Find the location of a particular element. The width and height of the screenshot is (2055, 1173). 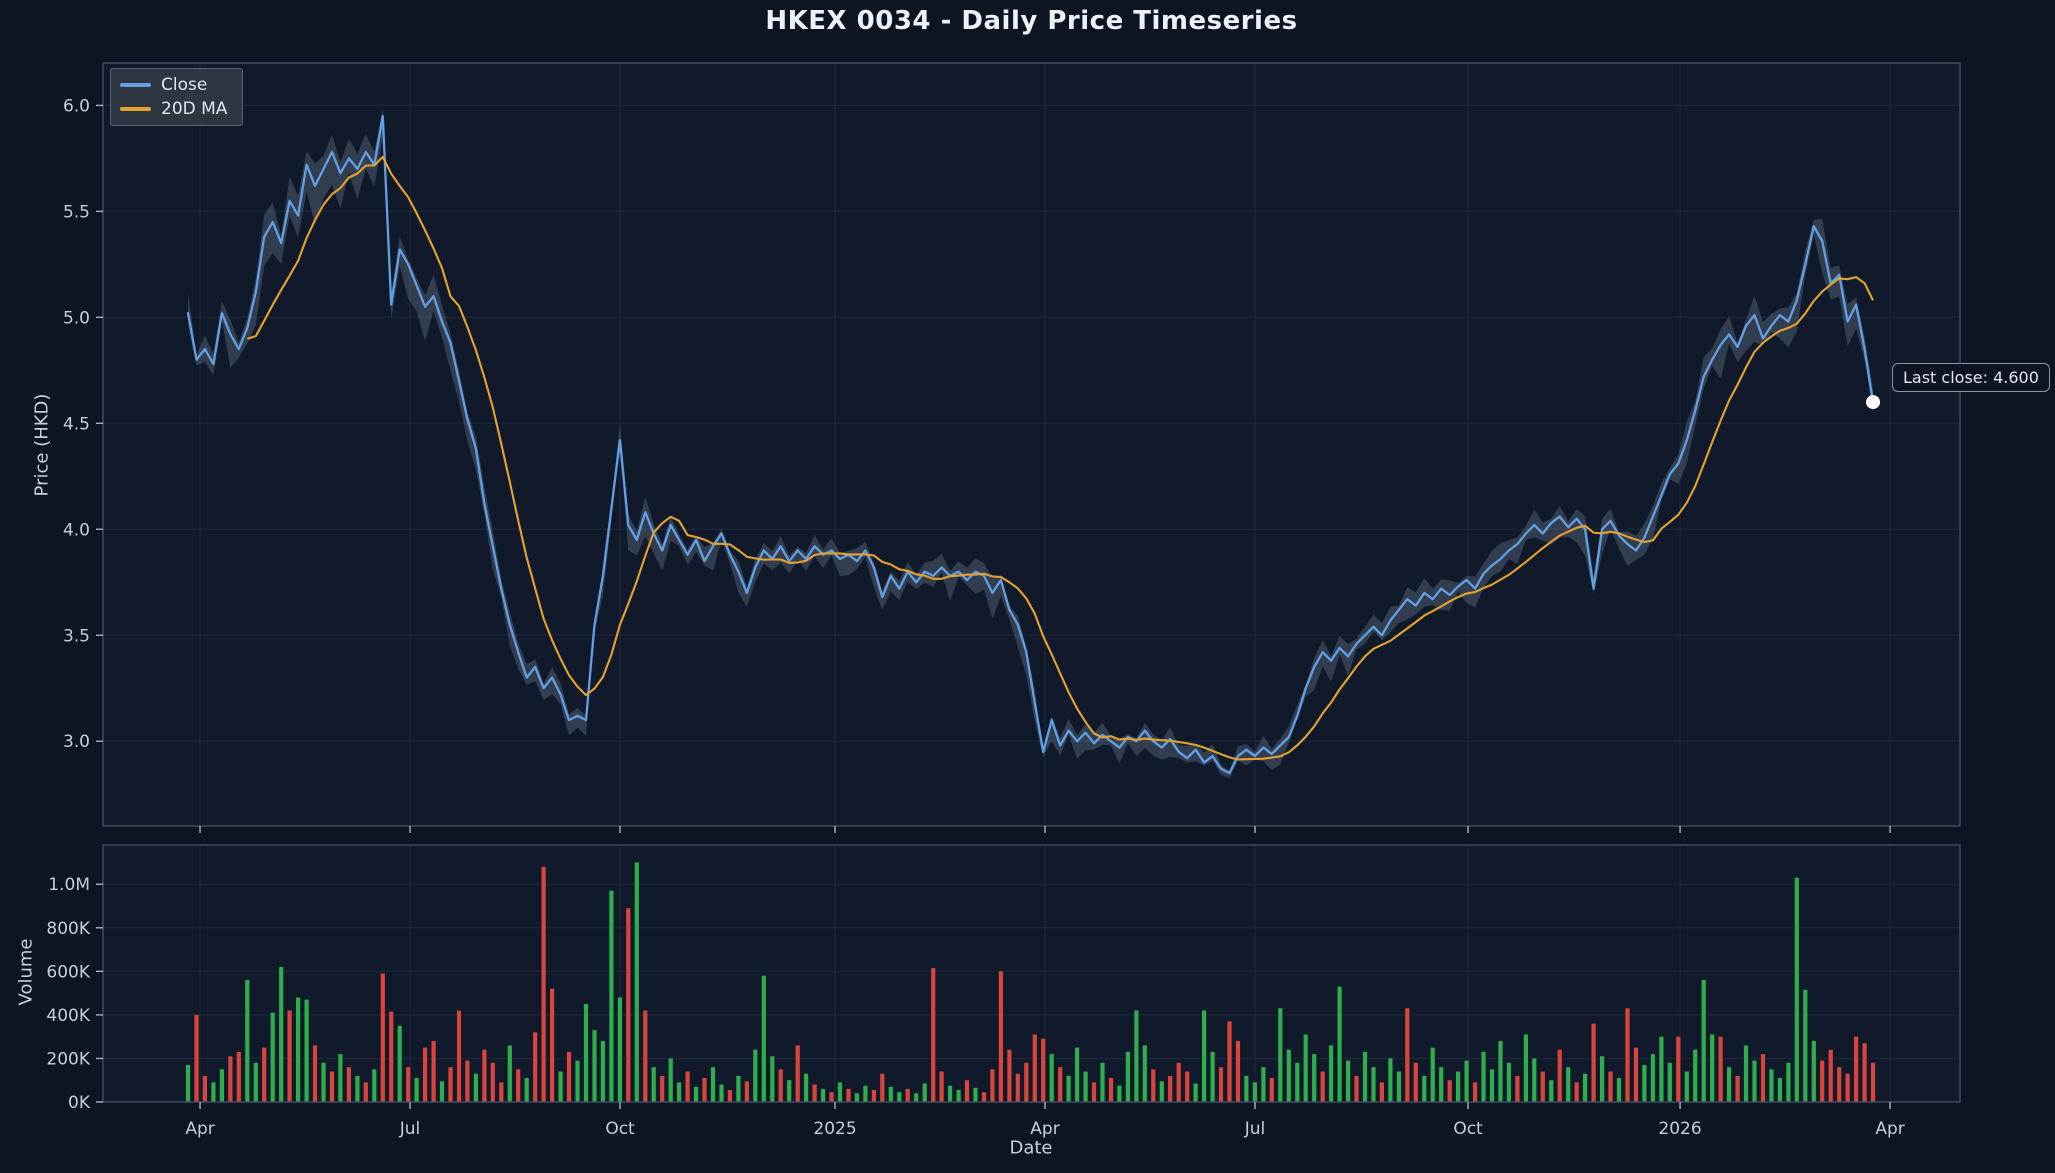

legend-item-close: Close is located at coordinates (173, 85).